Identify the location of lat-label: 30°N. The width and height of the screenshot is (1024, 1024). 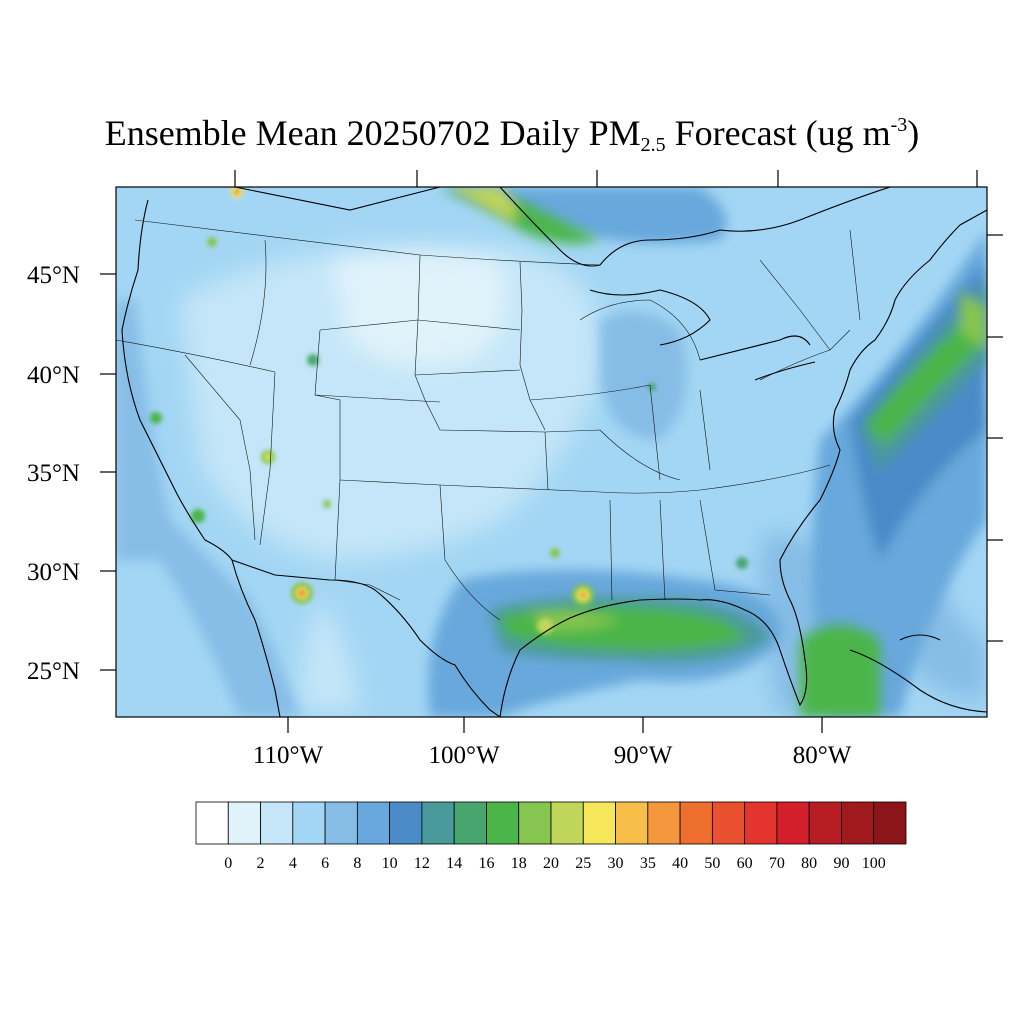
(53, 572).